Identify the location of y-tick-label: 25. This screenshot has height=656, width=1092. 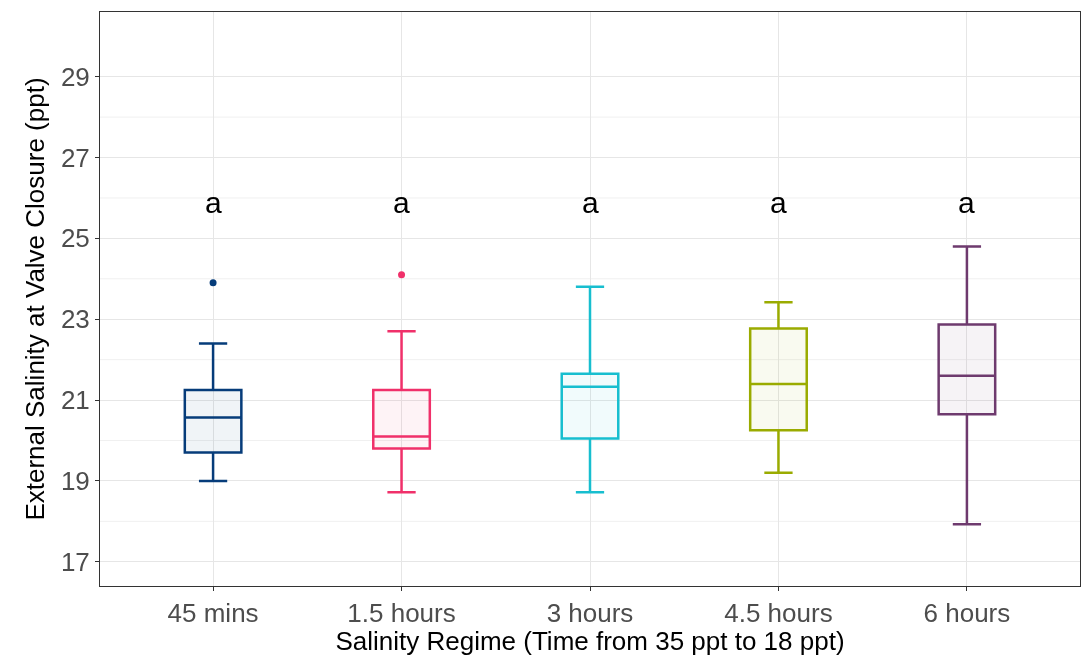
(75, 238).